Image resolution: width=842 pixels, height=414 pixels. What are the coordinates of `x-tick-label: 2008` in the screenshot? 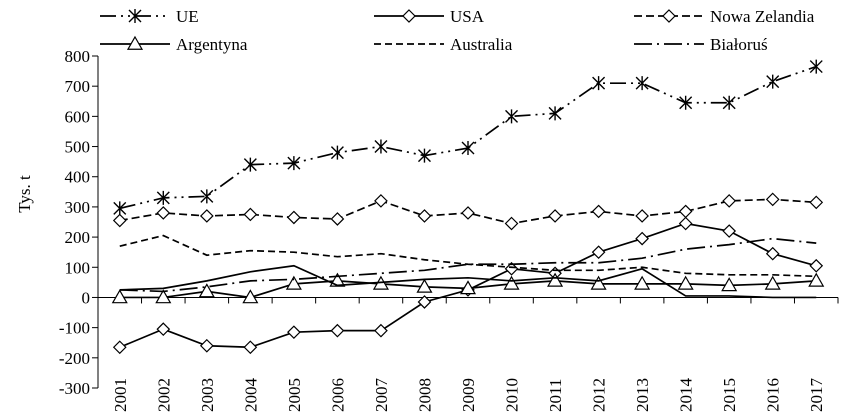 It's located at (424, 395).